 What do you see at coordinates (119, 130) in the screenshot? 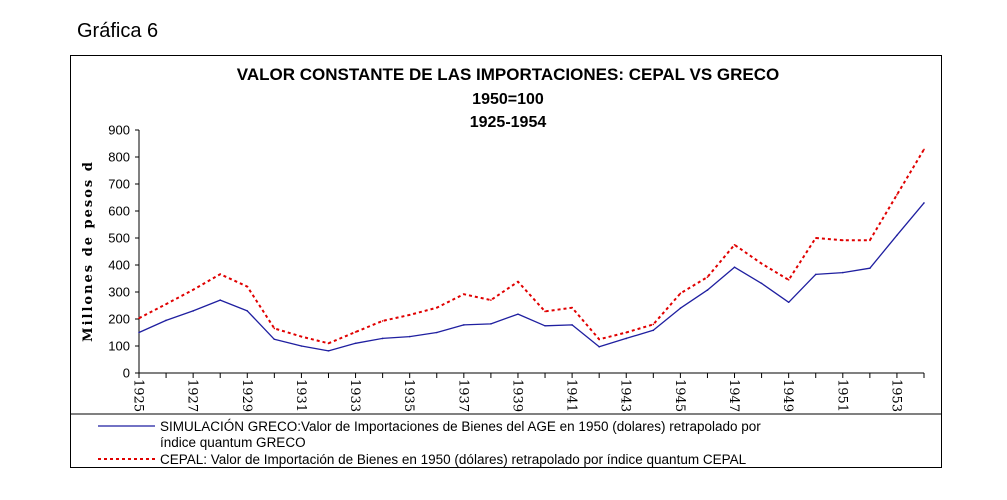
I see `y-tick-label: 900` at bounding box center [119, 130].